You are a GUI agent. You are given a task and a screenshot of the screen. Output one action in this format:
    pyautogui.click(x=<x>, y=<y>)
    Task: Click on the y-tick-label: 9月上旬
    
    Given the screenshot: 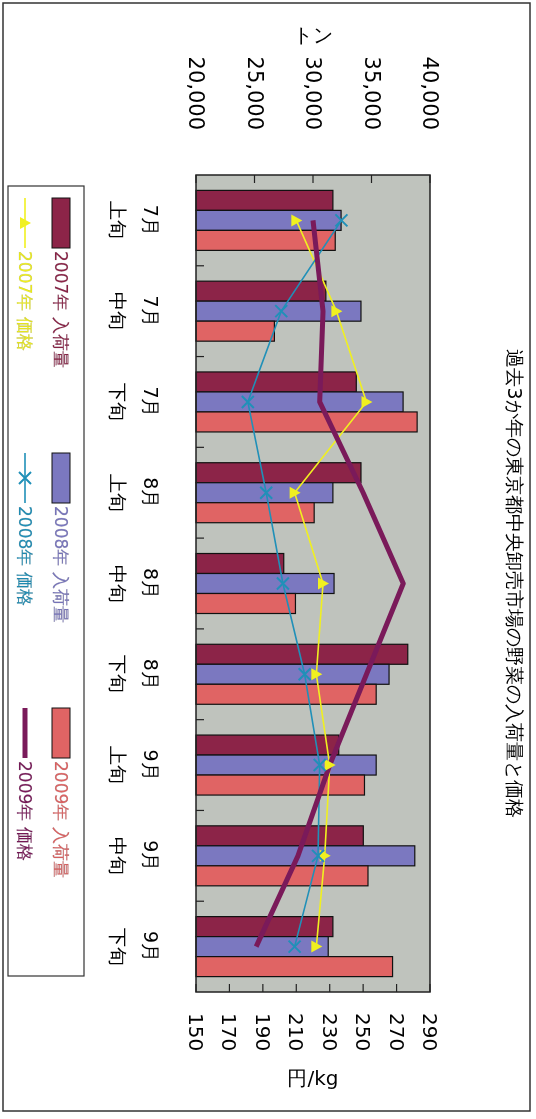 What is the action you would take?
    pyautogui.click(x=134, y=765)
    